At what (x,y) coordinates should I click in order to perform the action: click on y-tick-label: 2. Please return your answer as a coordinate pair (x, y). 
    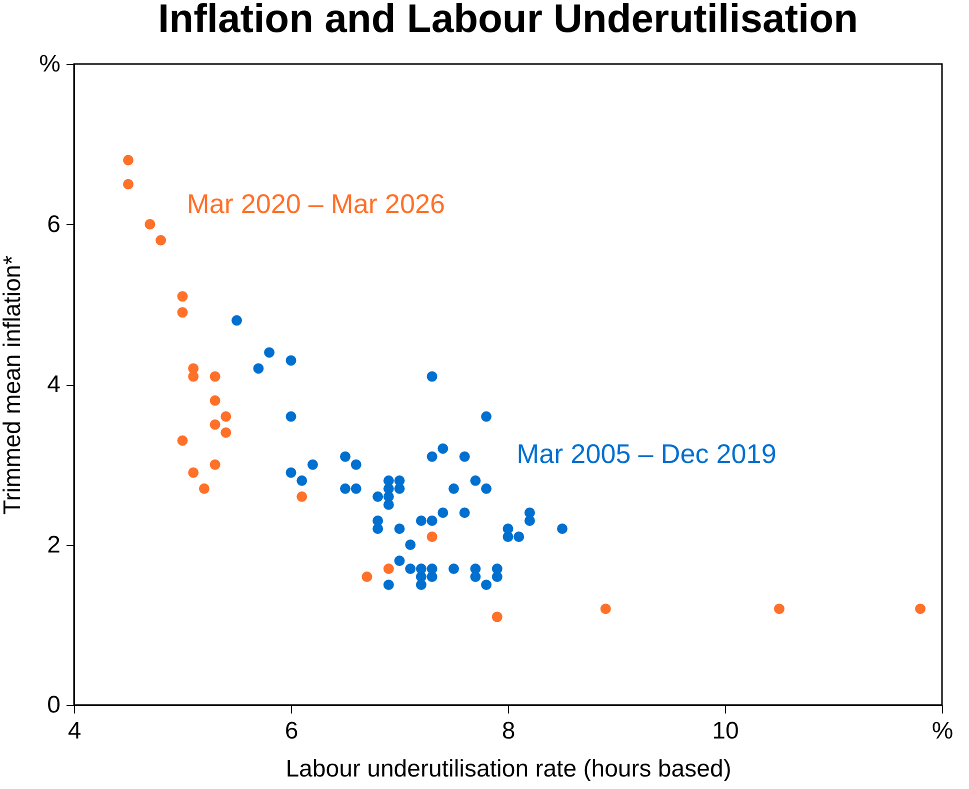
    Looking at the image, I should click on (53, 544).